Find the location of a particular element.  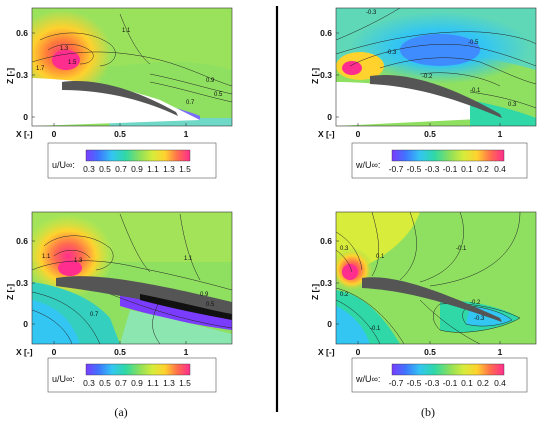

colorbar-tick: -0.1 is located at coordinates (450, 383).